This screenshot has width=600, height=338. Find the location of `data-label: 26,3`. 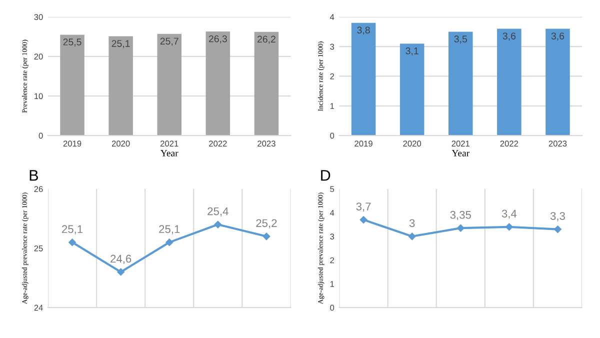

data-label: 26,3 is located at coordinates (217, 39).